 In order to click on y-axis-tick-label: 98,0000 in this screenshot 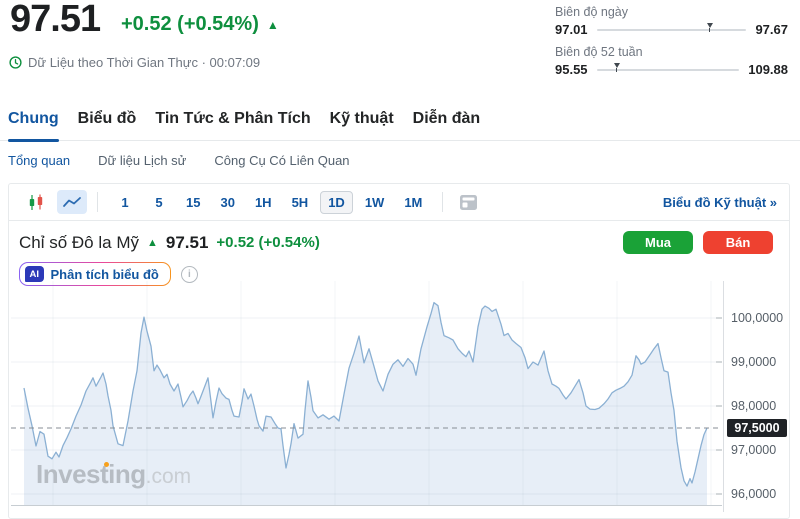, I will do `click(754, 406)`.